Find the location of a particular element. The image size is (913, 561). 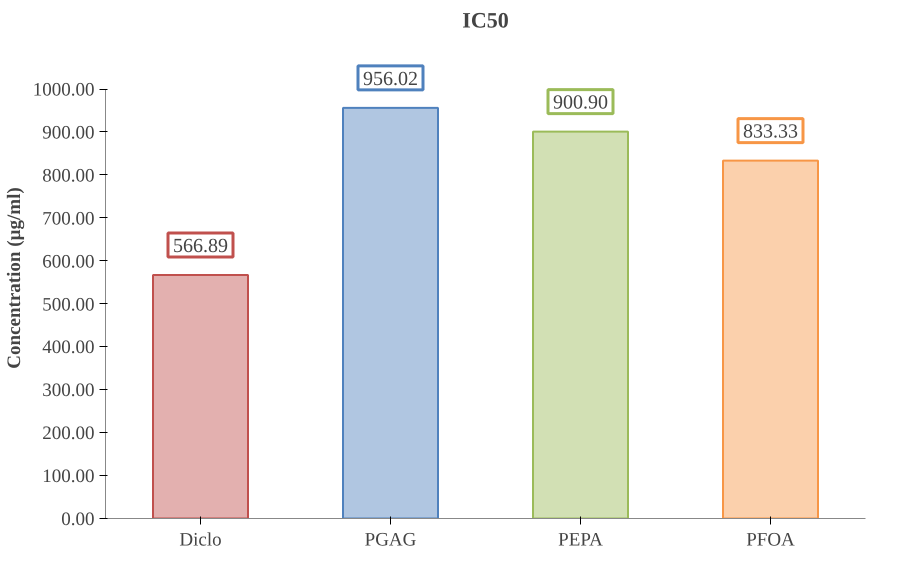

y-tick-label: 800.00 is located at coordinates (68, 175).